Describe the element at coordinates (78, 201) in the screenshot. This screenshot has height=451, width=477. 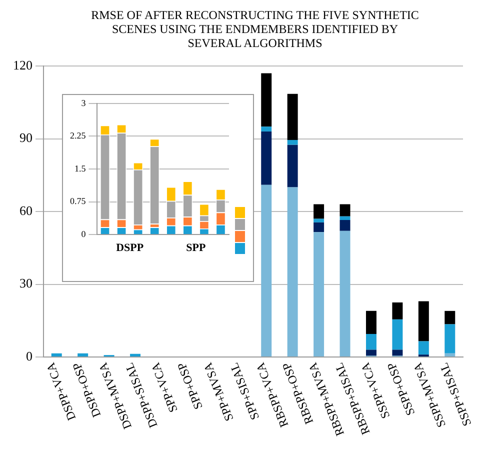
I see `y-tick-label: 0.75` at that location.